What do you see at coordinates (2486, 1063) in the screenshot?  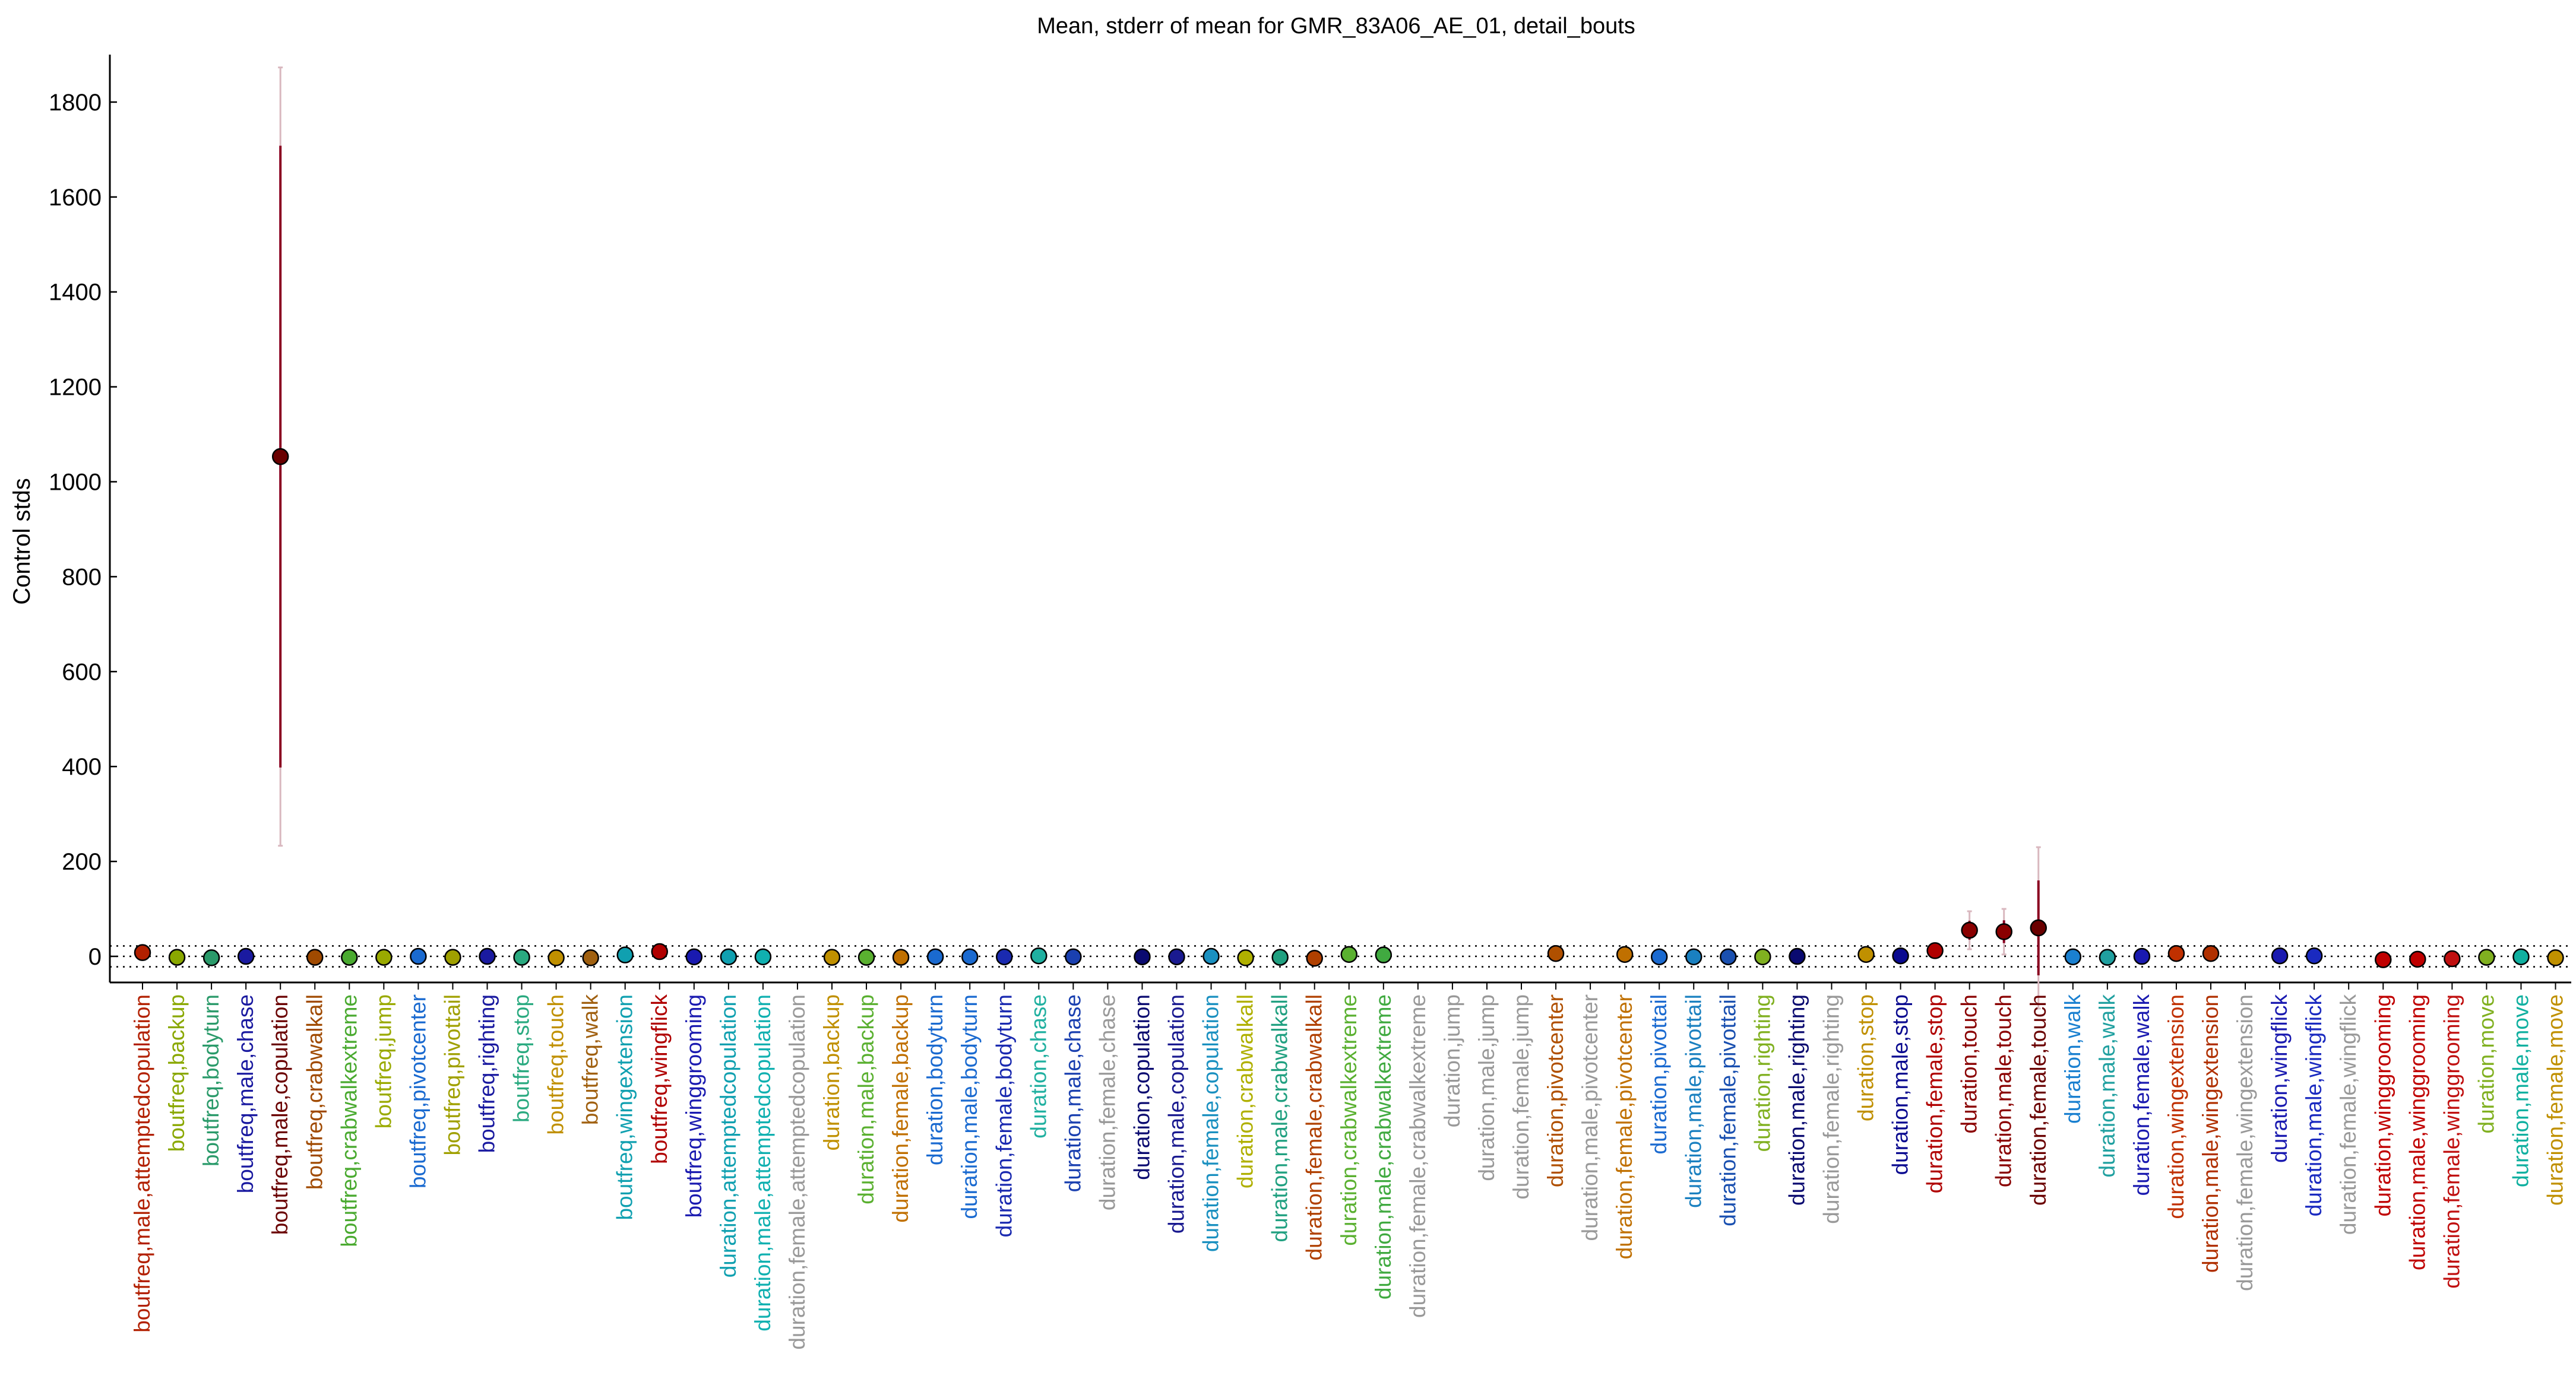 I see `x-tick-label: duration,move` at bounding box center [2486, 1063].